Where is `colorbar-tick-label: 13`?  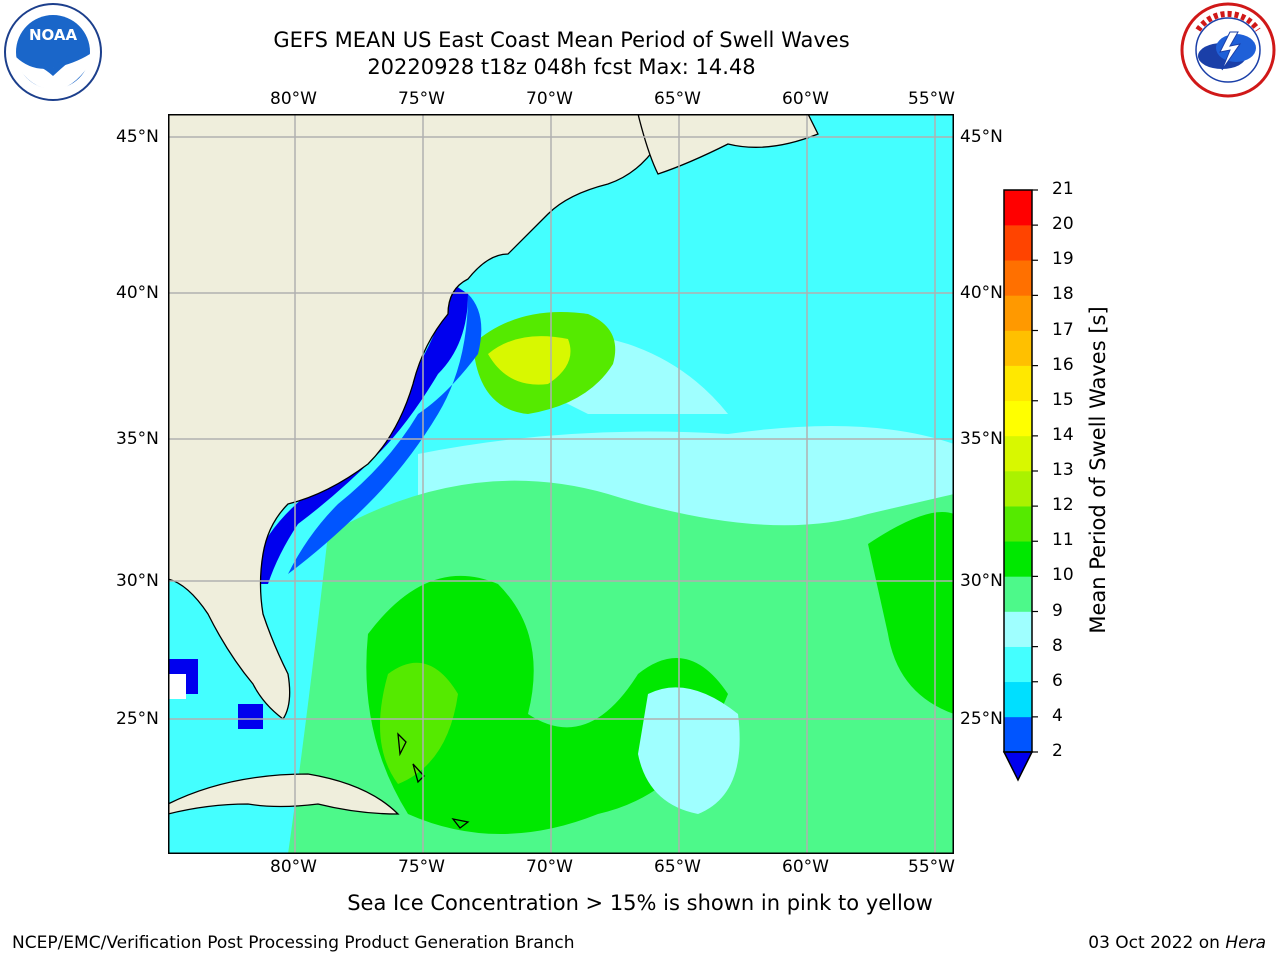 colorbar-tick-label: 13 is located at coordinates (1063, 470).